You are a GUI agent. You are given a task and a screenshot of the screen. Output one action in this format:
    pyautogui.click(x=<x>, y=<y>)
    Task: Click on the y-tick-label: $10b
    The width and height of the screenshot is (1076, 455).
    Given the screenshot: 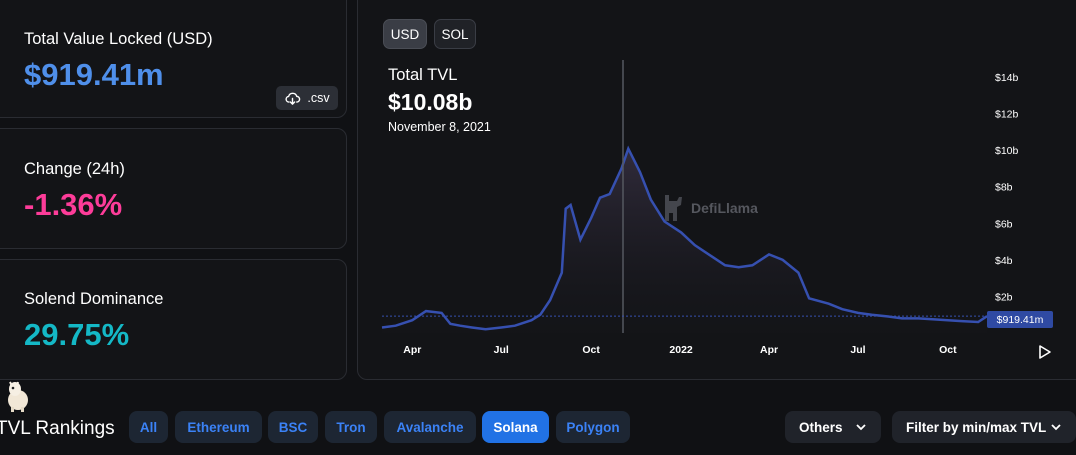 What is the action you would take?
    pyautogui.click(x=1007, y=151)
    